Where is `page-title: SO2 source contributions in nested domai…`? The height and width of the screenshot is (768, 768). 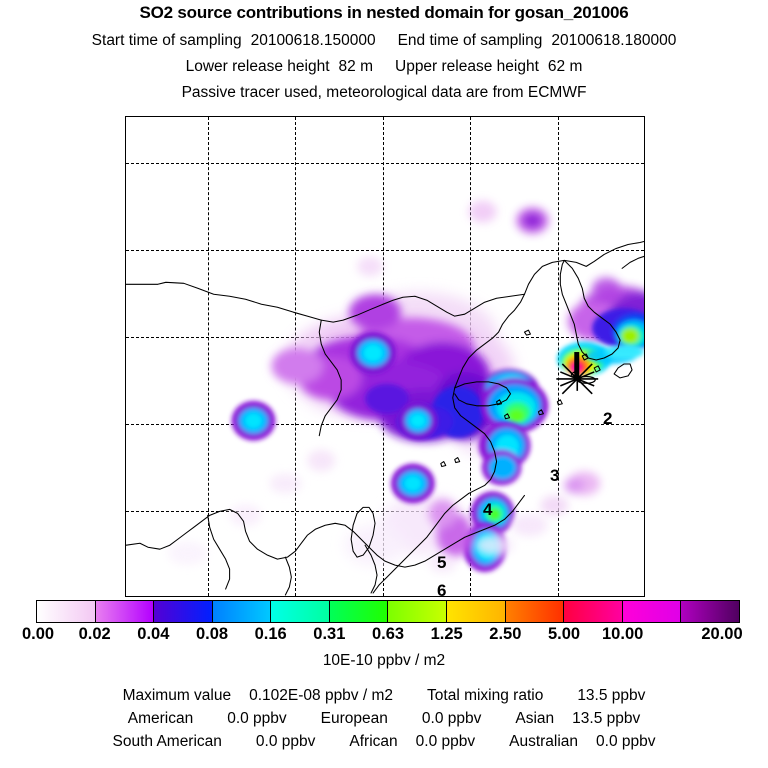
page-title: SO2 source contributions in nested domai… is located at coordinates (384, 12).